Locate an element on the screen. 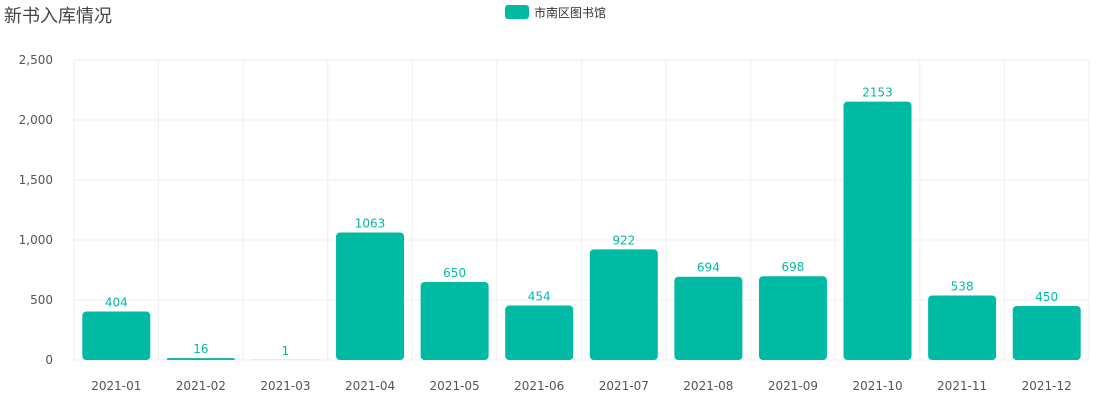  y-tick-label: 2,000 is located at coordinates (36, 120).